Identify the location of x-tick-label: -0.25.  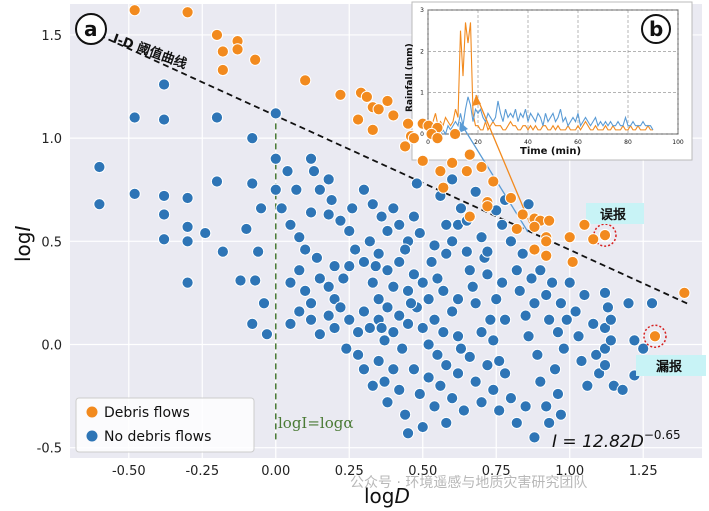
(202, 471).